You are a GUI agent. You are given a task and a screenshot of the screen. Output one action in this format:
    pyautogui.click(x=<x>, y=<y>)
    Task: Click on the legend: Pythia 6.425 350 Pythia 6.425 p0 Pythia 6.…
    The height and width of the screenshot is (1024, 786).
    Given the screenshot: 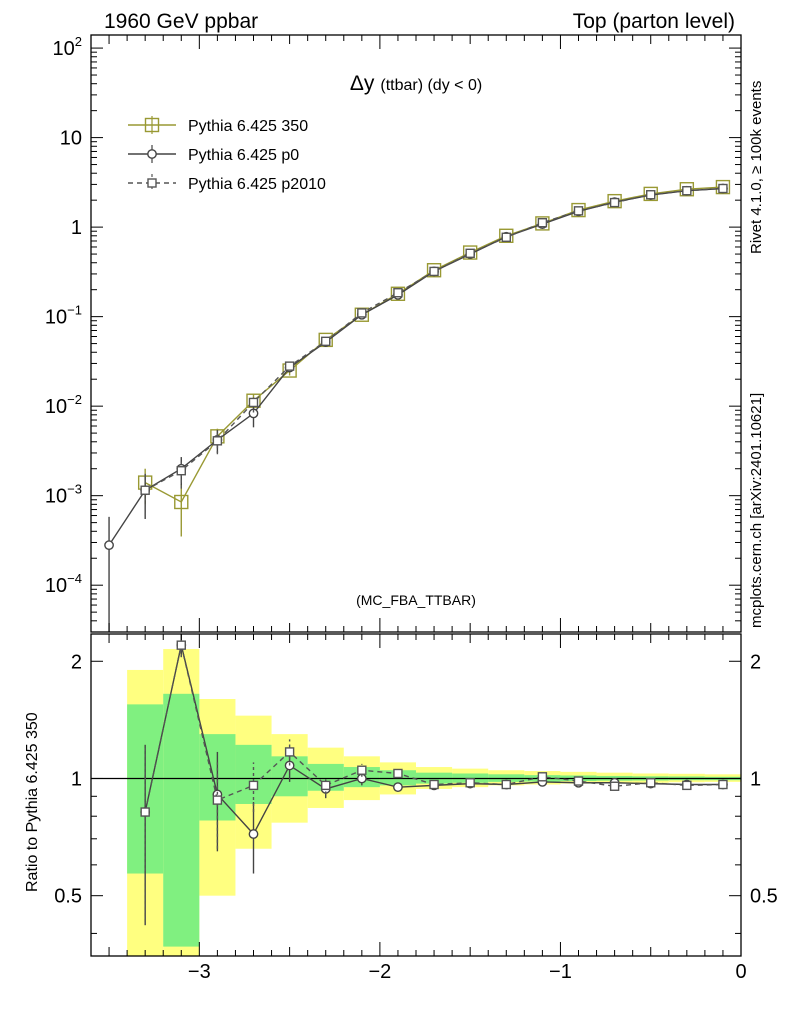 What is the action you would take?
    pyautogui.click(x=227, y=154)
    